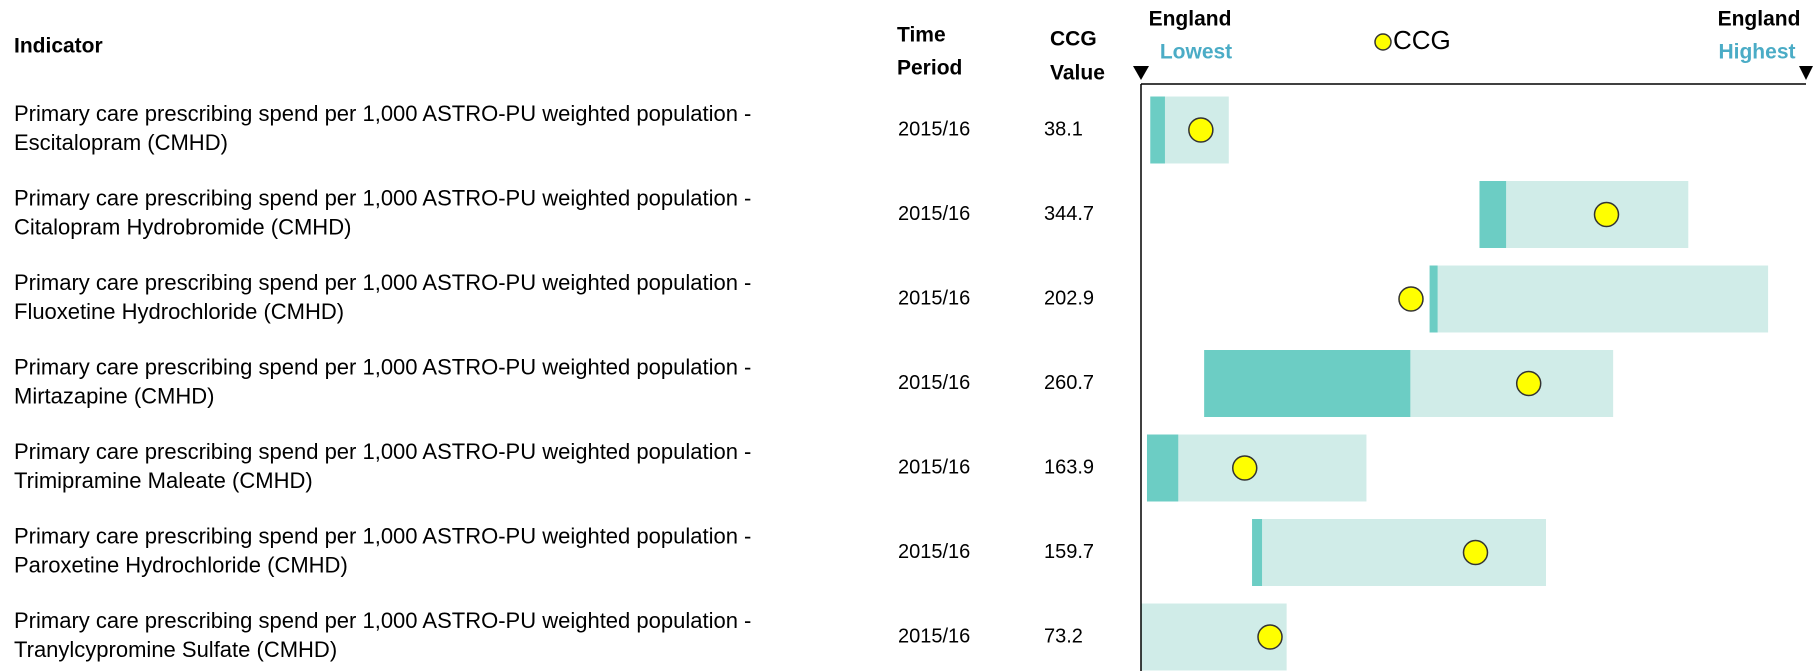 The height and width of the screenshot is (671, 1813). Describe the element at coordinates (1196, 52) in the screenshot. I see `lowest-header: Lowest` at that location.